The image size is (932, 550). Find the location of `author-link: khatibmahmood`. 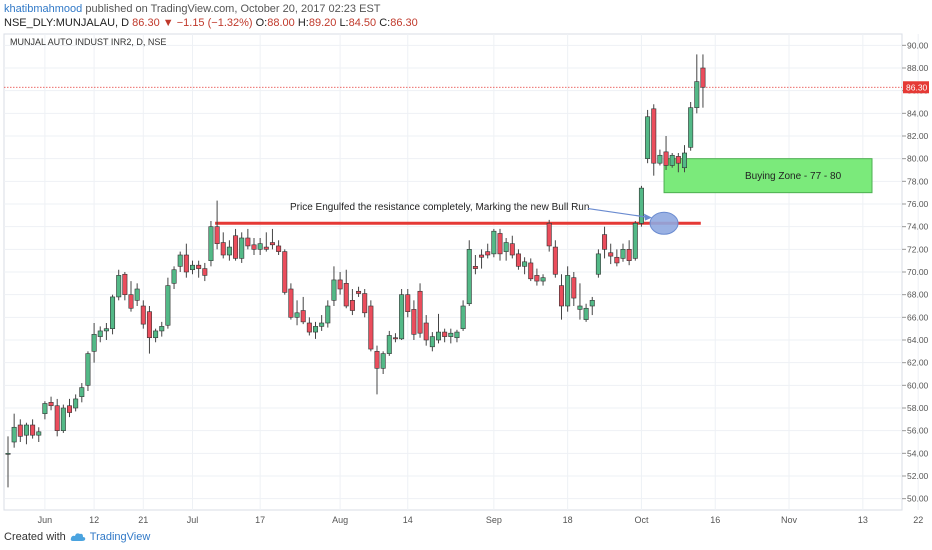

author-link: khatibmahmood is located at coordinates (43, 9).